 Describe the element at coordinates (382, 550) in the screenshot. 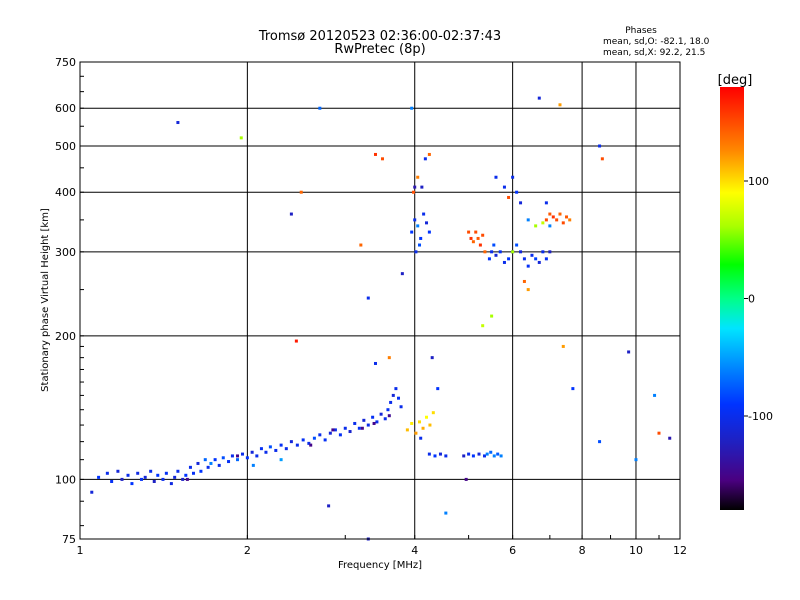

I see `x-tick-labels: 1 2 4 6 8 10 12` at that location.